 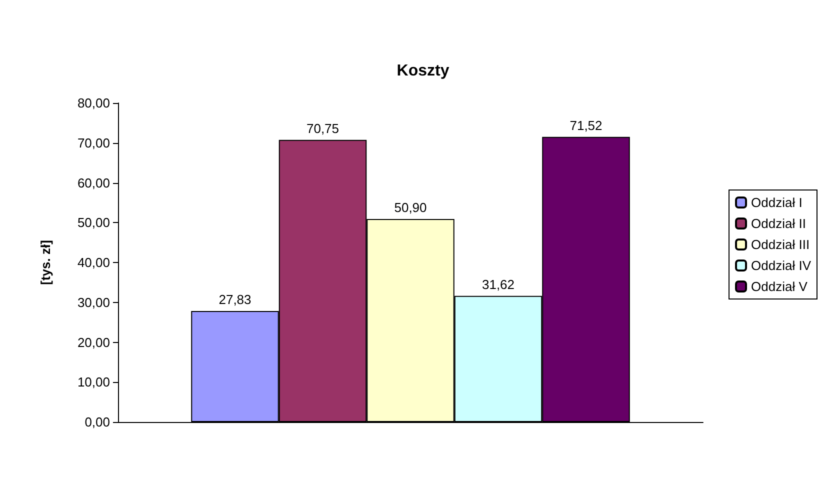 I want to click on y-tick-label: 20,00, so click(x=93, y=342).